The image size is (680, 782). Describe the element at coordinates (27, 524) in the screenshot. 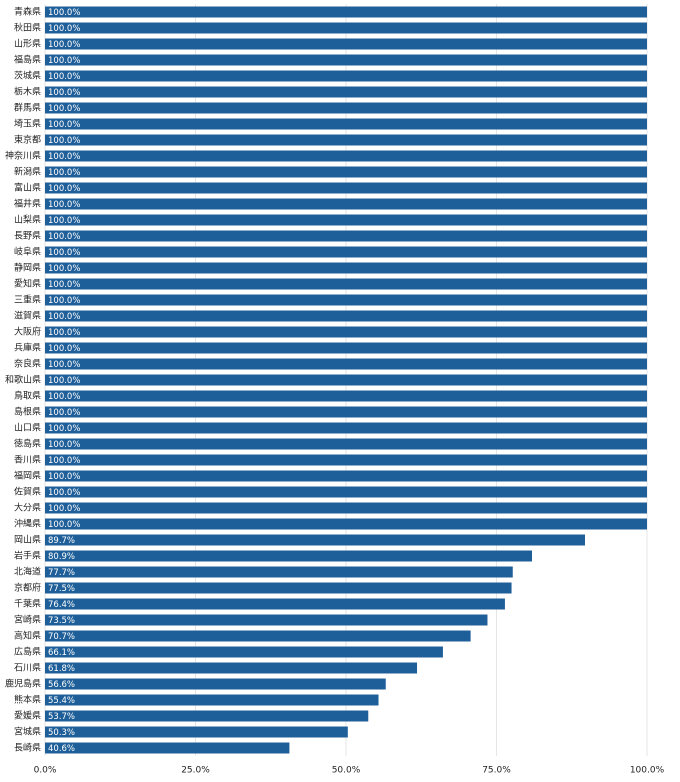

I see `y-tick-label: 沖縄県` at that location.